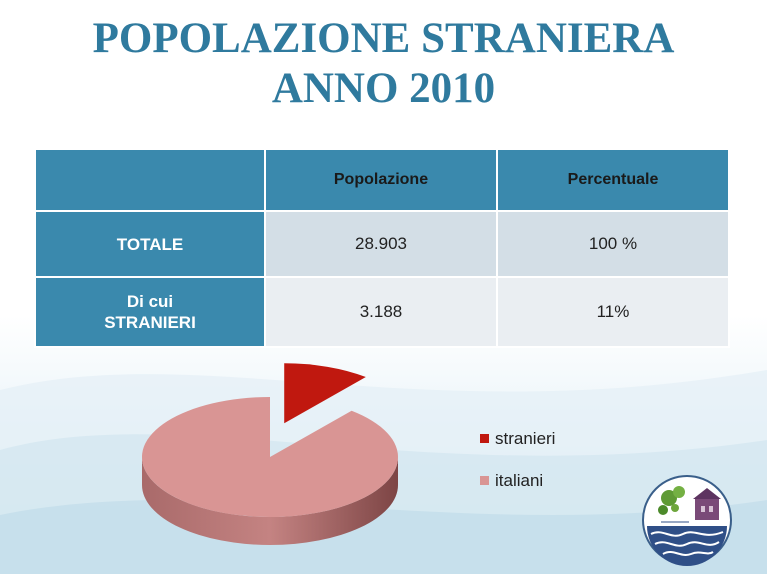  Describe the element at coordinates (550, 481) in the screenshot. I see `legend-item-italiani: italiani` at that location.